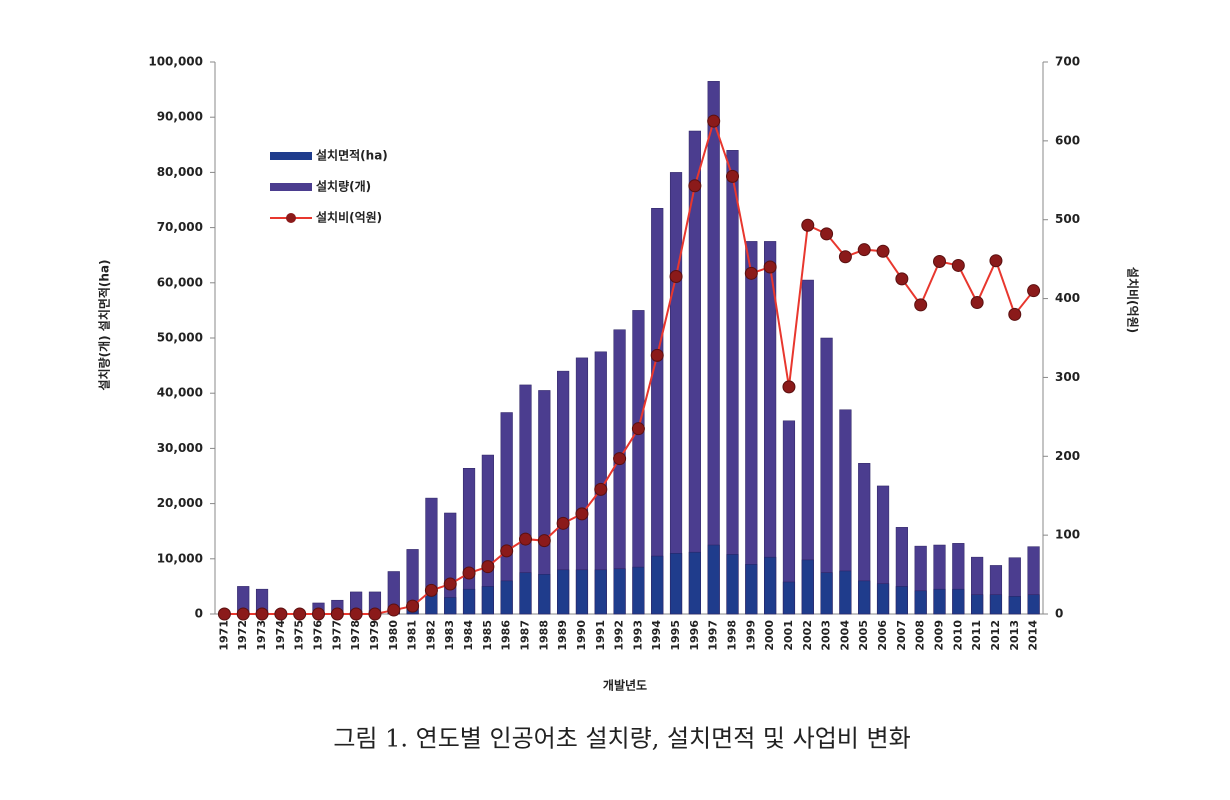 This screenshot has width=1230, height=800. I want to click on x-tick-label: 1989, so click(562, 635).